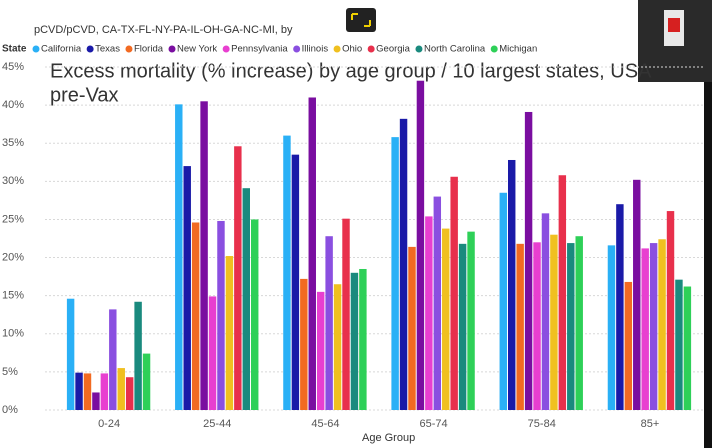 This screenshot has height=448, width=712. What do you see at coordinates (217, 424) in the screenshot?
I see `x-tick-label: 25-44` at bounding box center [217, 424].